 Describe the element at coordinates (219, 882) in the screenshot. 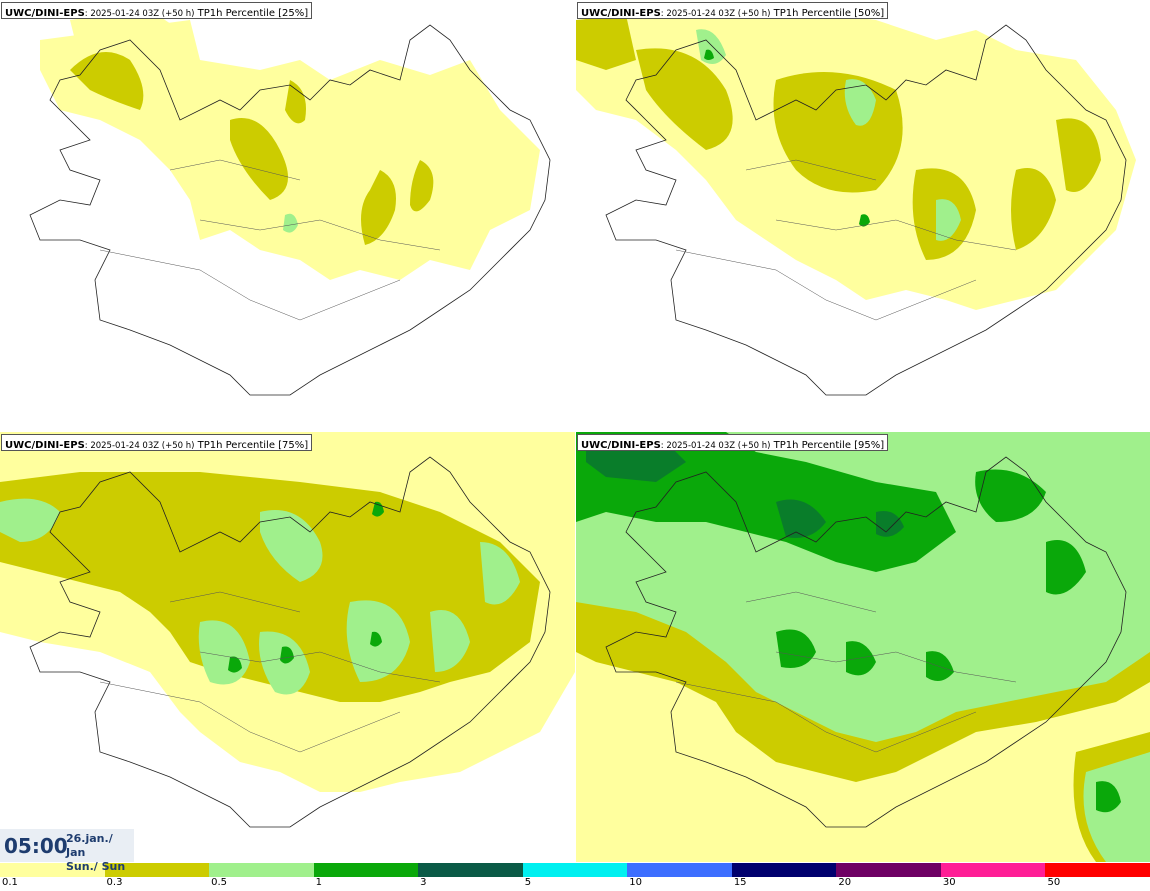

I see `legend-tick-label: 0.5` at that location.